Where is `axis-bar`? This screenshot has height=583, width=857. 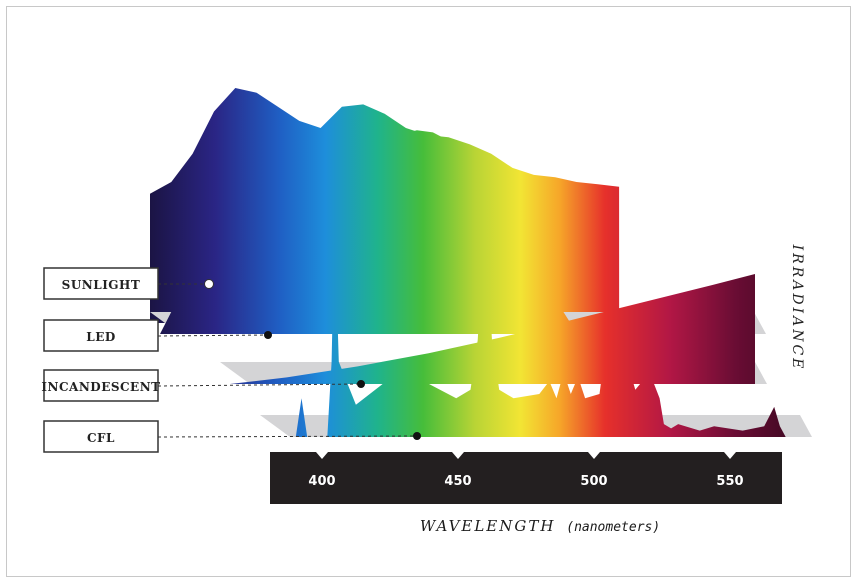
axis-bar is located at coordinates (526, 478).